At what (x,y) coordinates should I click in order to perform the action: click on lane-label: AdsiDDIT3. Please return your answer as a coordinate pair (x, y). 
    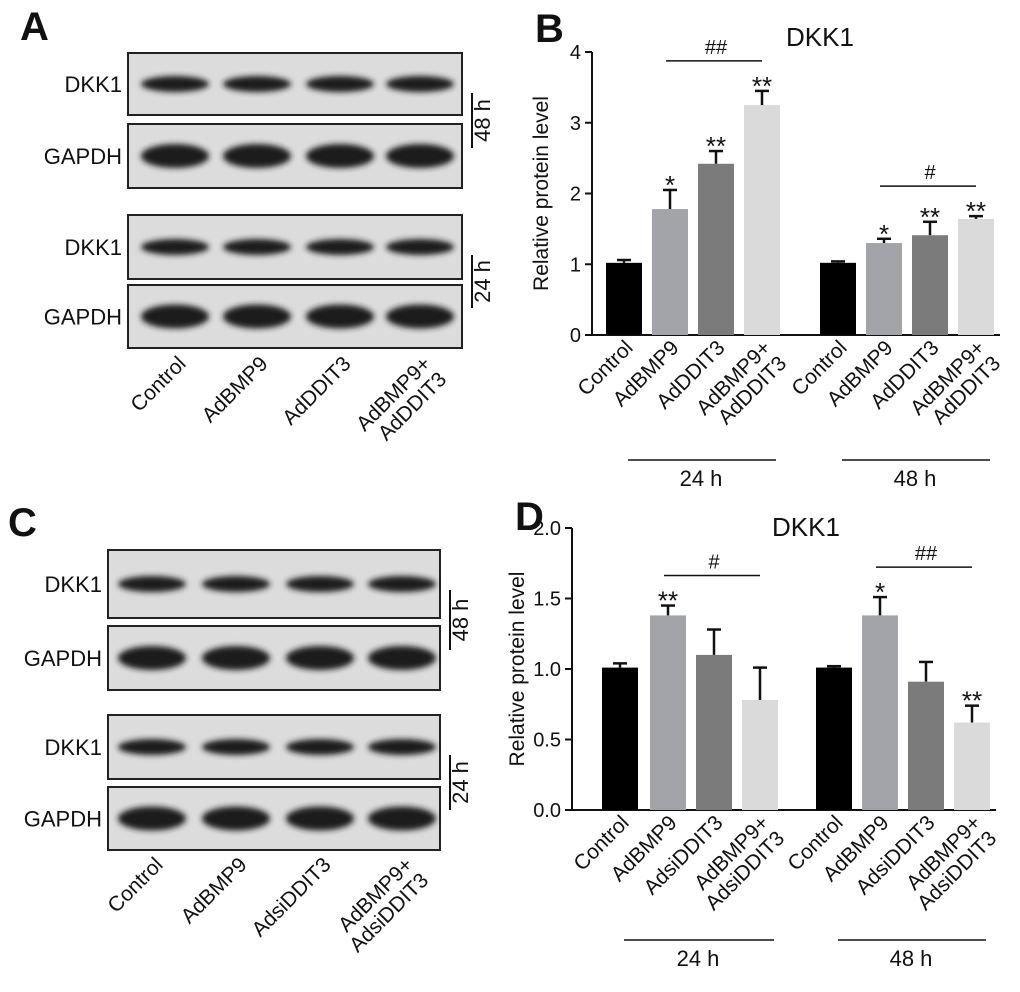
    Looking at the image, I should click on (291, 897).